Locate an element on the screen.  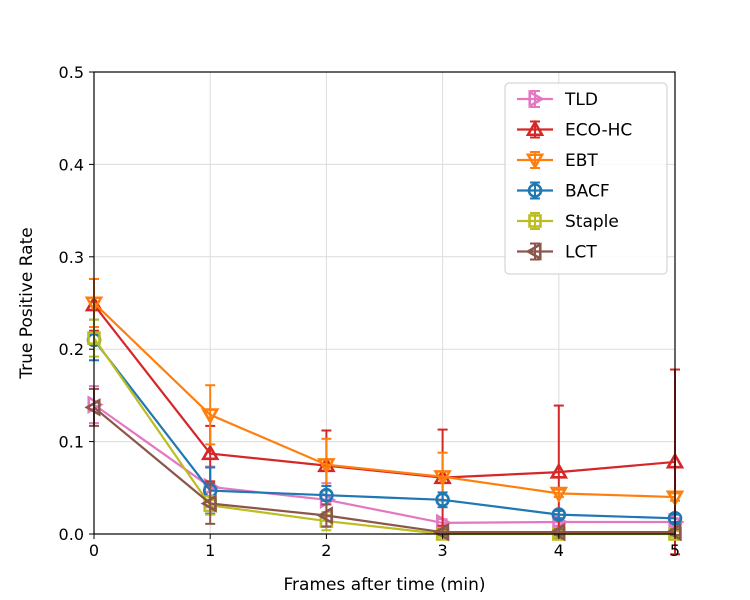
legend-label-ebt: EBT is located at coordinates (581, 161).